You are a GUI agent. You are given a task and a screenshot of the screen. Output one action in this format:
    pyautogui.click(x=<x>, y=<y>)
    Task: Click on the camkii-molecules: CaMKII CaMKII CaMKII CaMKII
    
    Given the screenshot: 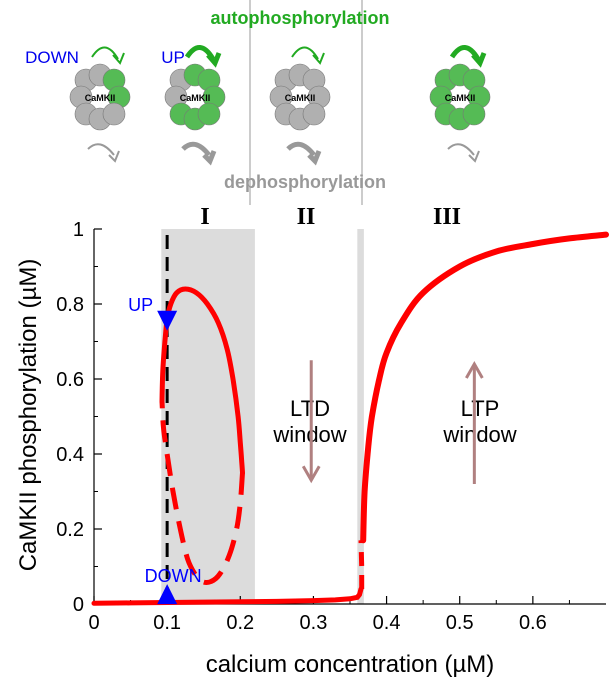 What is the action you would take?
    pyautogui.click(x=280, y=105)
    